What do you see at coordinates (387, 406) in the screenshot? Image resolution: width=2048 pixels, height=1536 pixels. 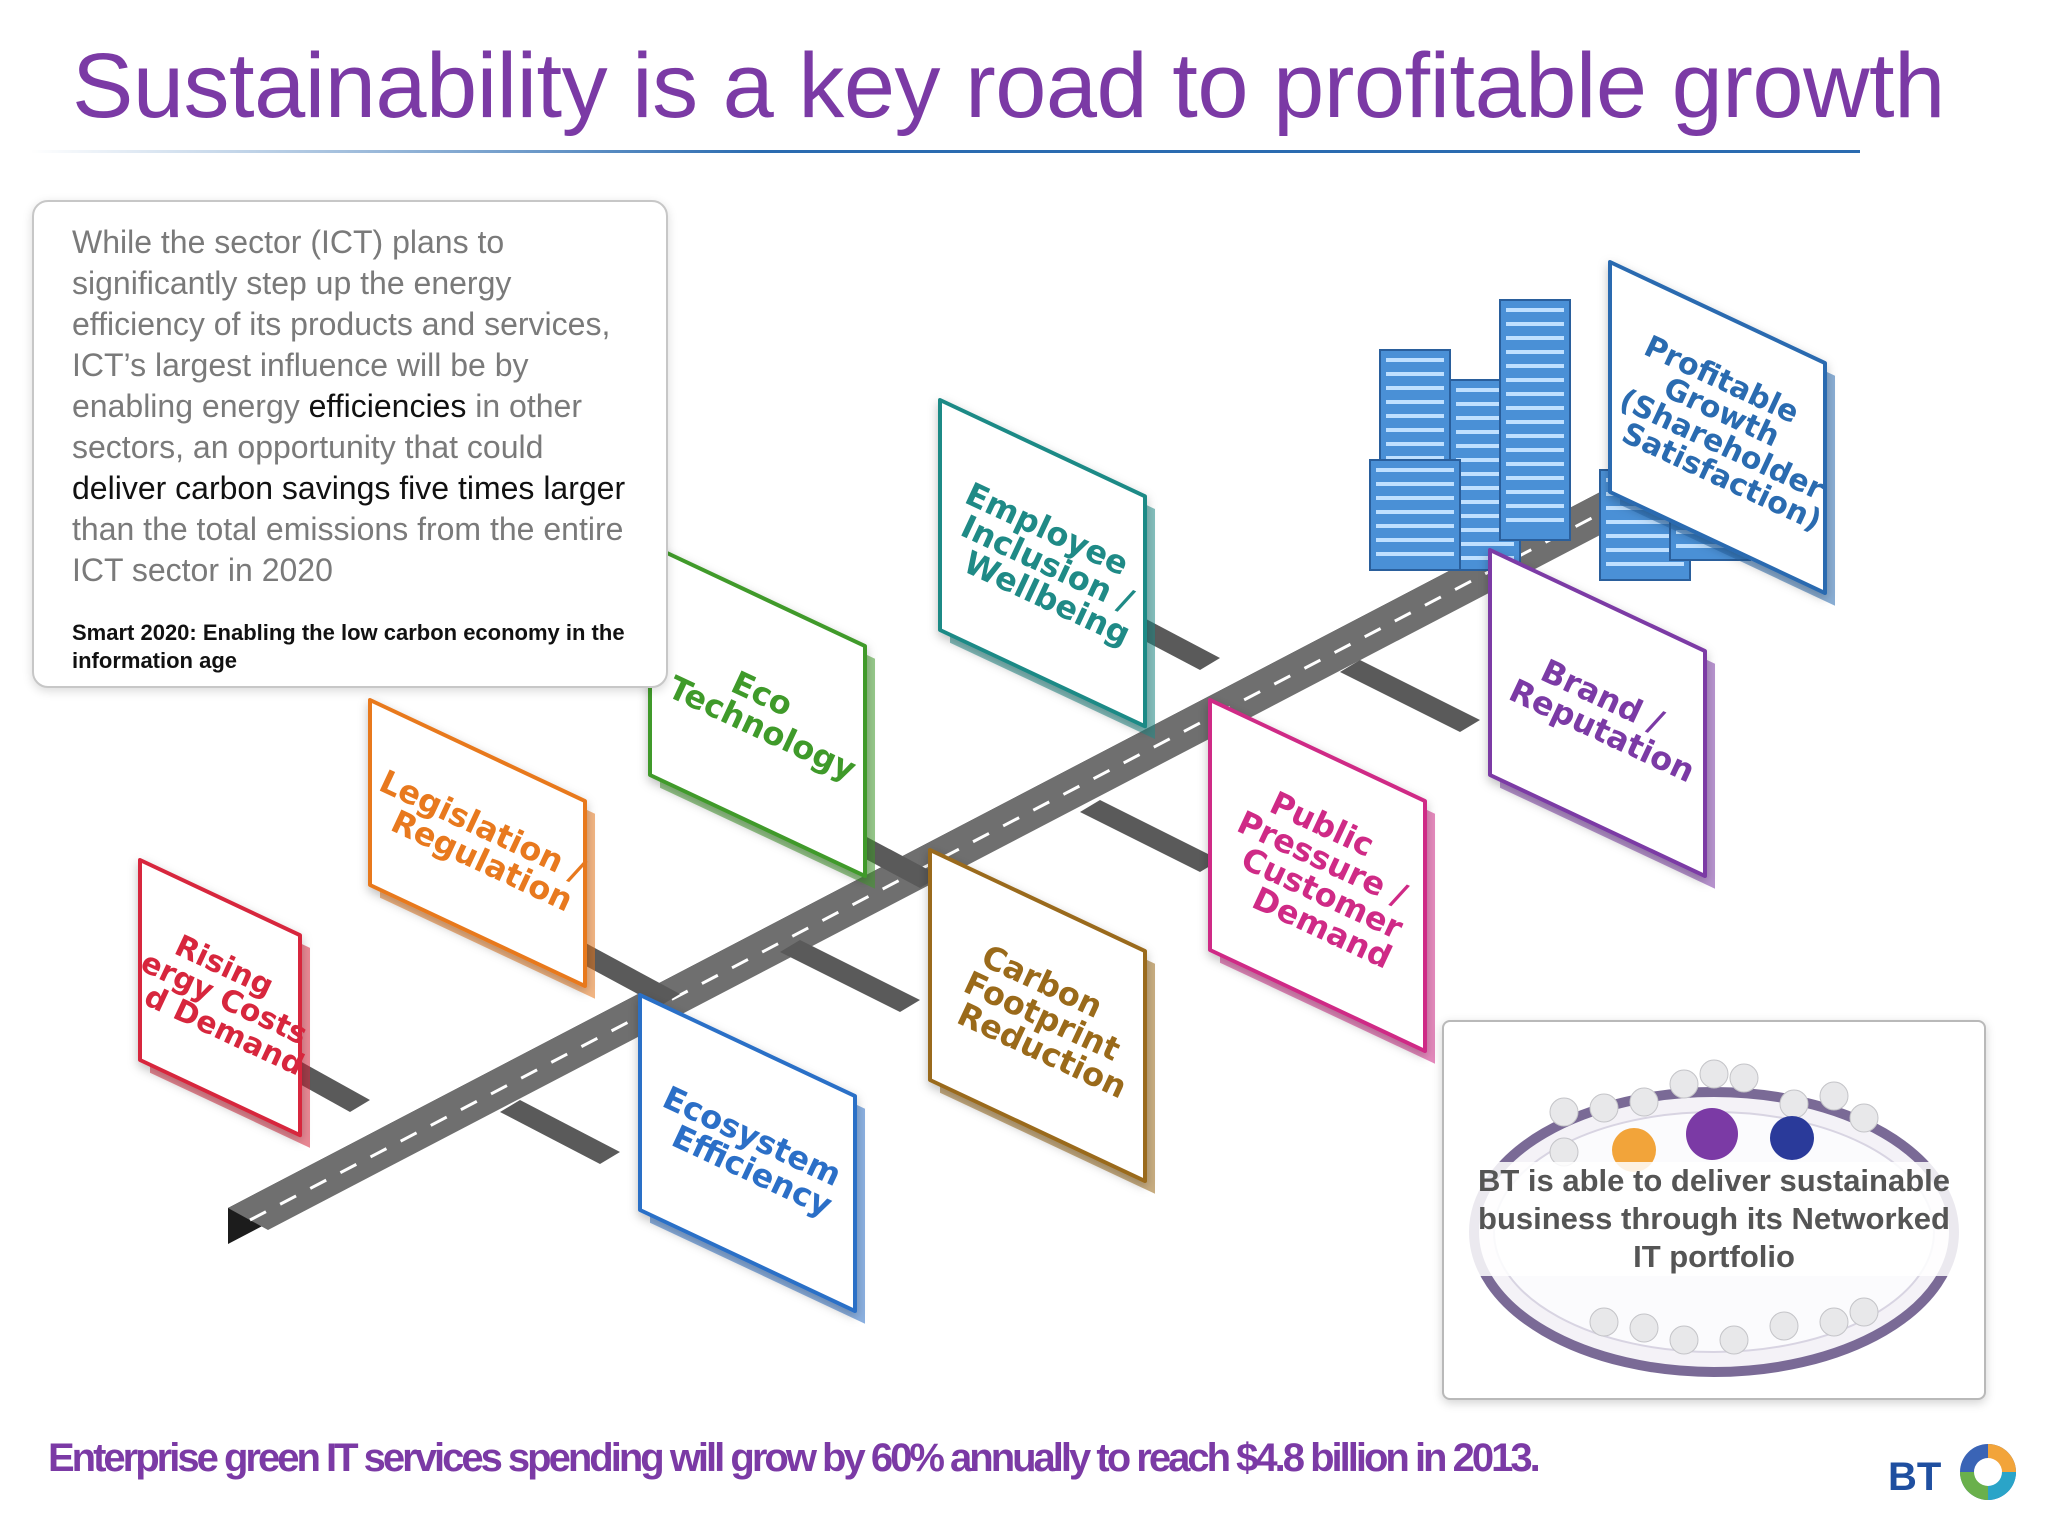 I see `quote-highlight: efficiencies` at bounding box center [387, 406].